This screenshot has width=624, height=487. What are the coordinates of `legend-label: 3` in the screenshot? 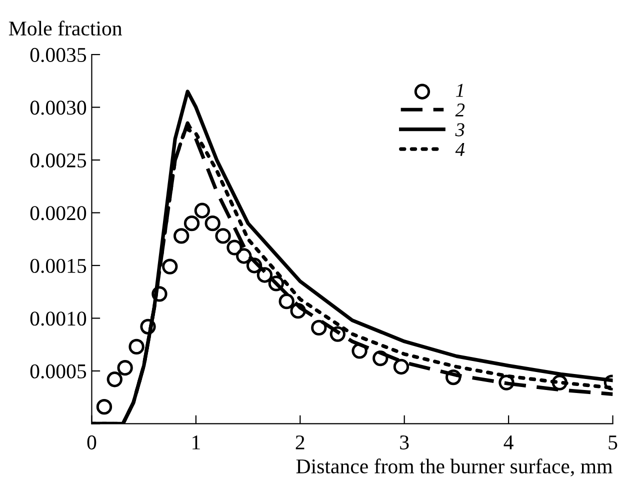 It's located at (459, 129).